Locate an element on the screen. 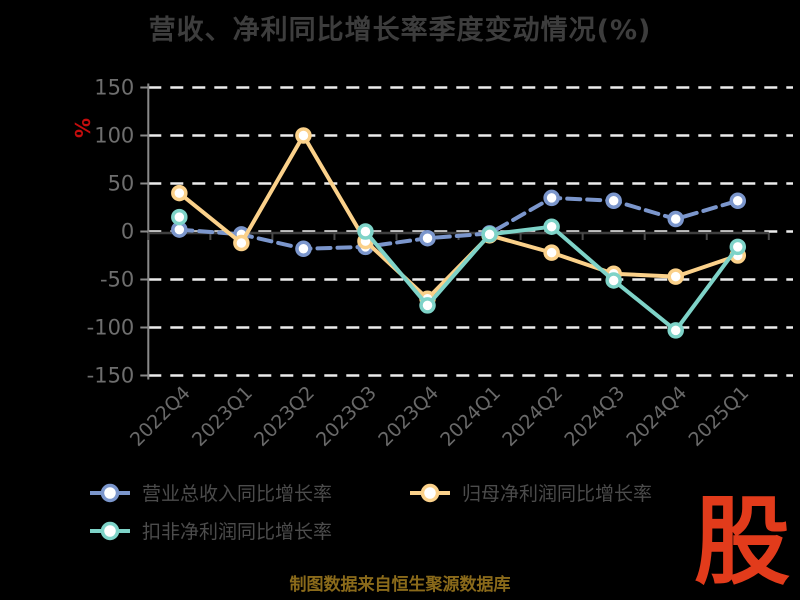  data-point-s0-2024Q3 is located at coordinates (613, 201).